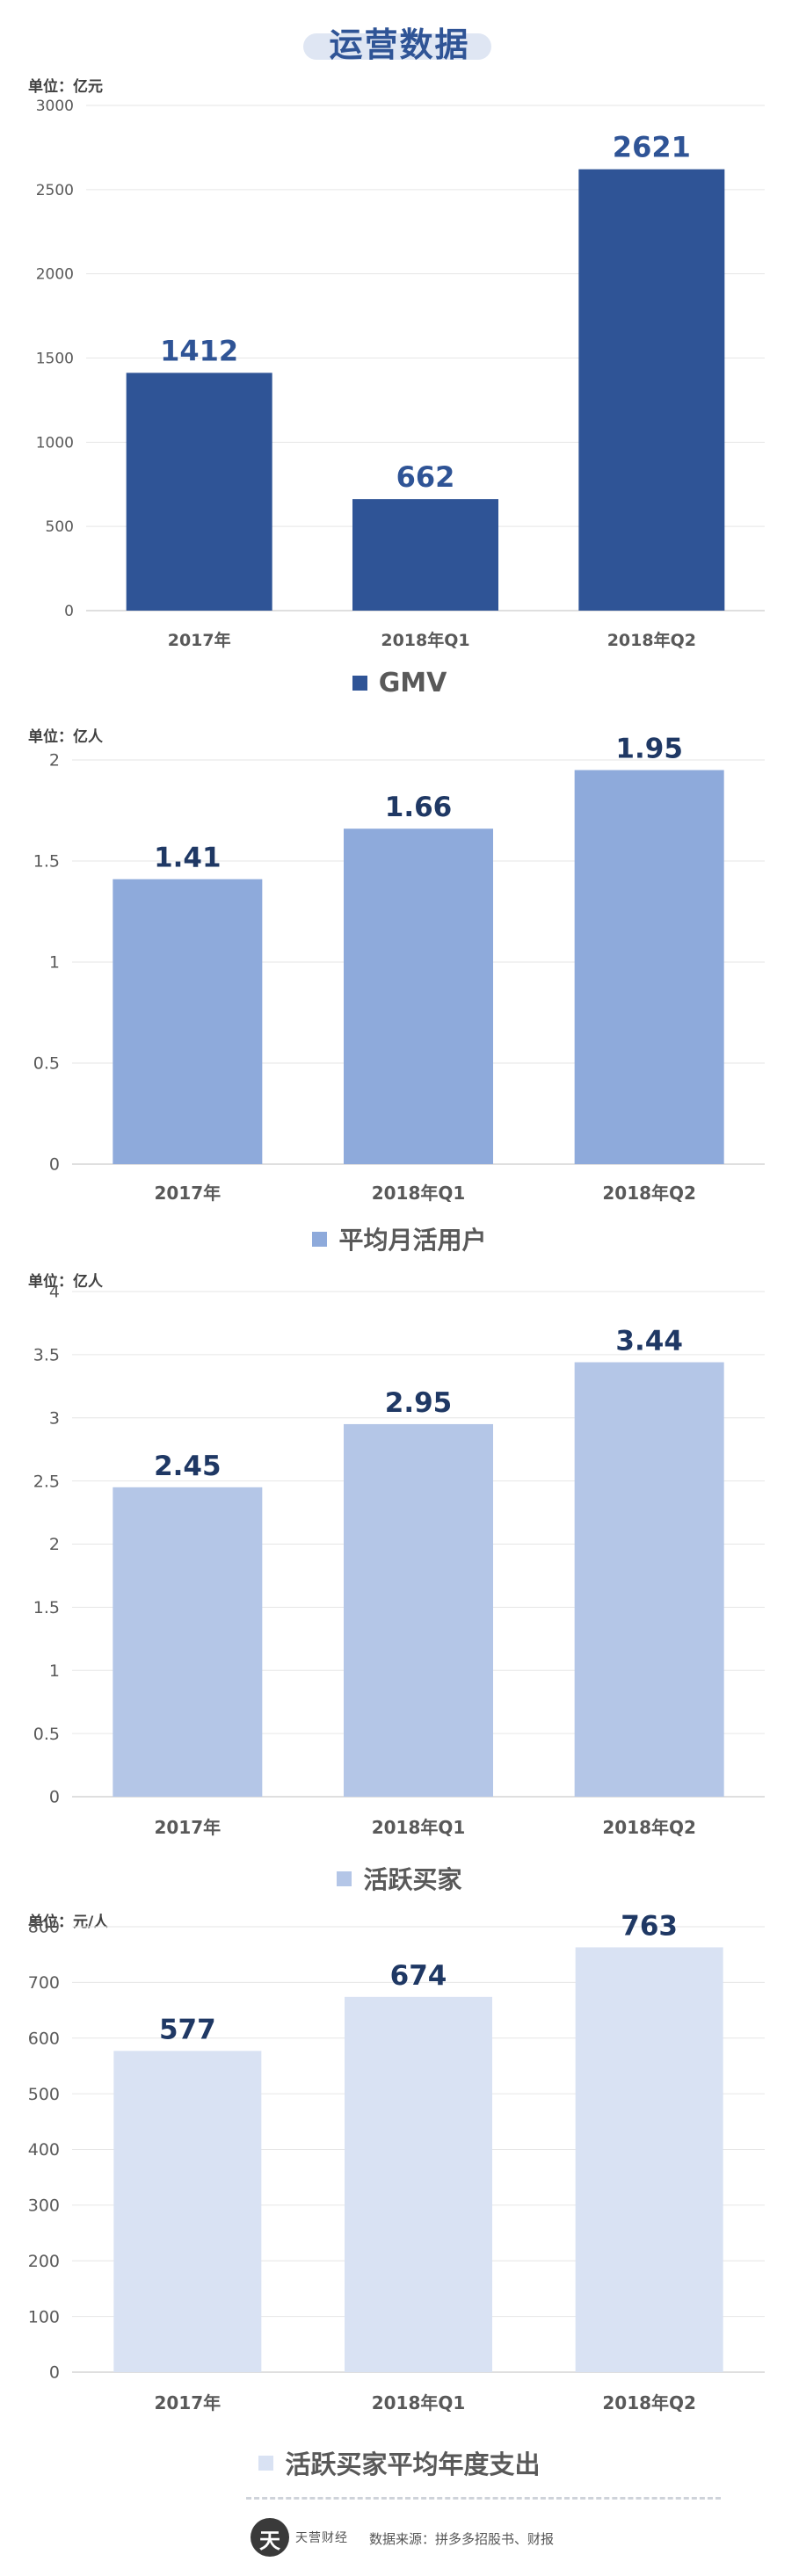 The width and height of the screenshot is (799, 2576). I want to click on y-tick-label: 400, so click(44, 2150).